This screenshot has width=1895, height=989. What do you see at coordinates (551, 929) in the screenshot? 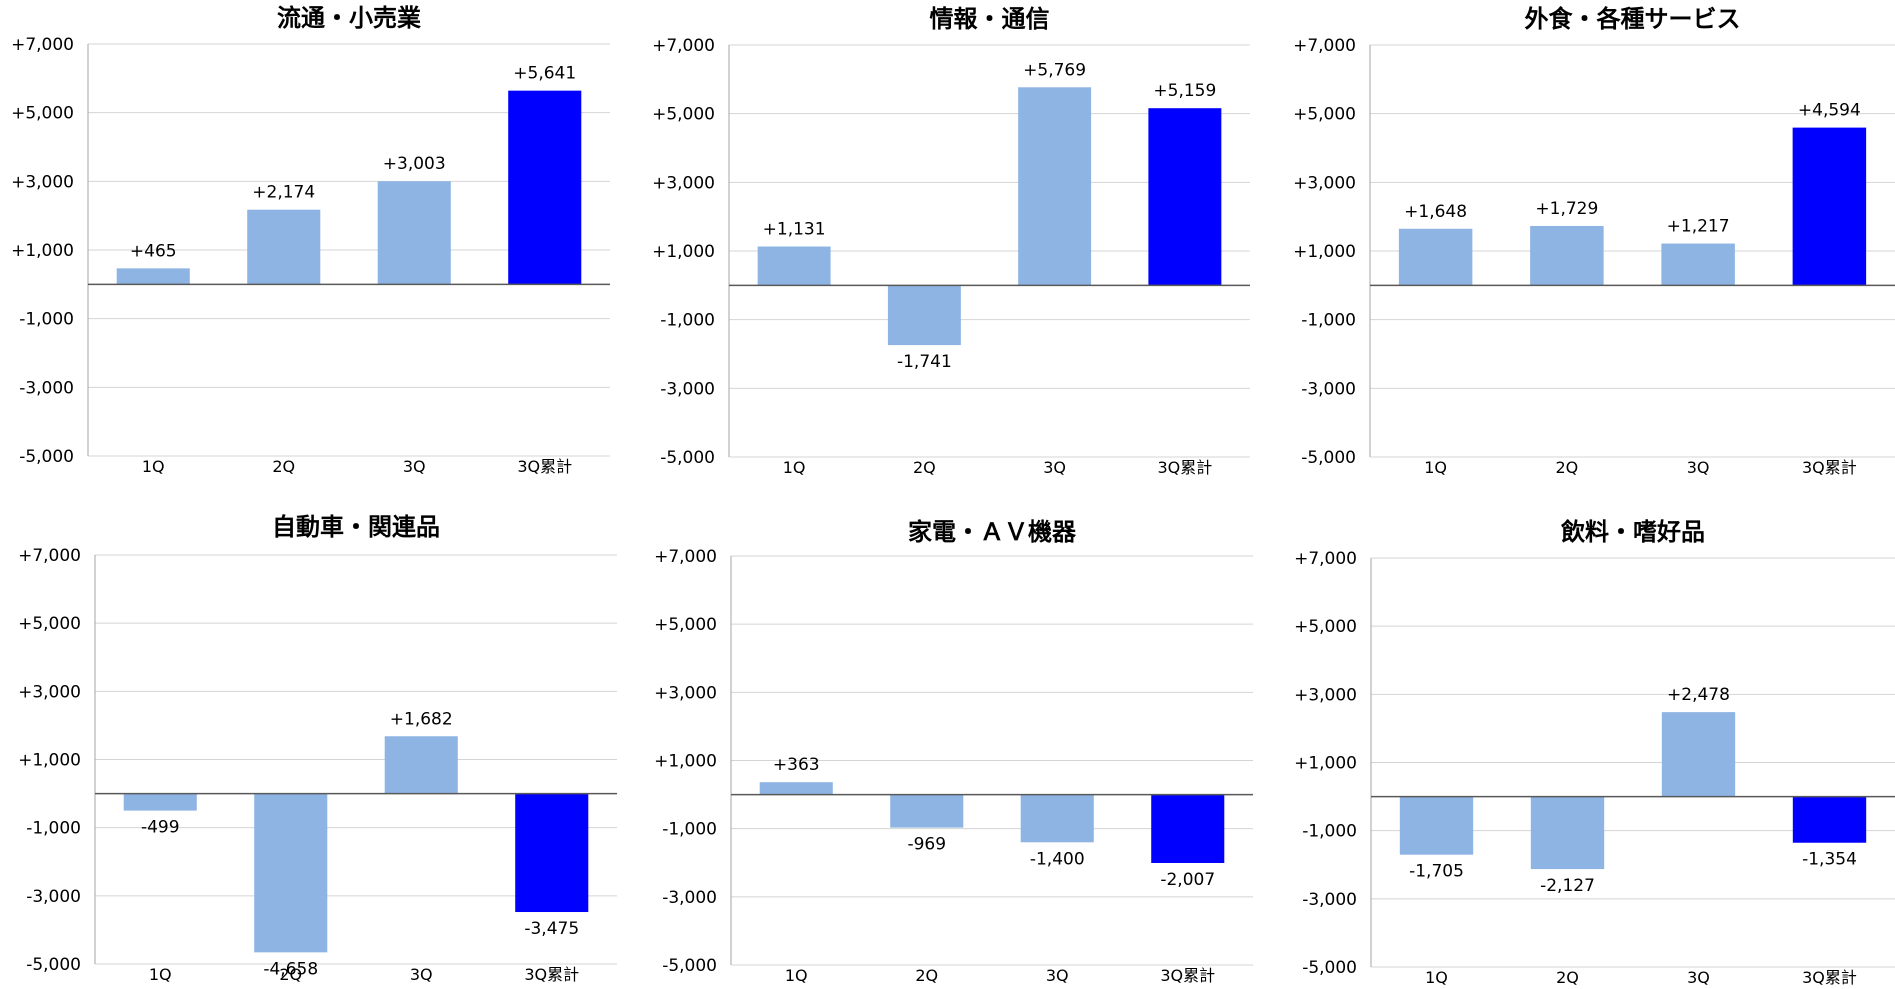
I see `data-label: -3,475` at bounding box center [551, 929].